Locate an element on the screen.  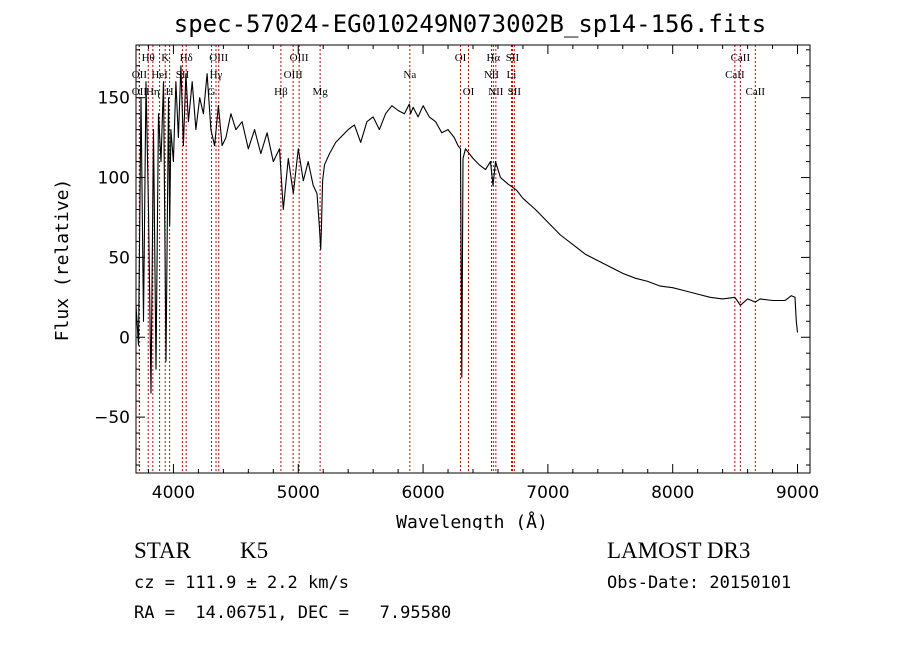
line-marker-label: Hη is located at coordinates (153, 92).